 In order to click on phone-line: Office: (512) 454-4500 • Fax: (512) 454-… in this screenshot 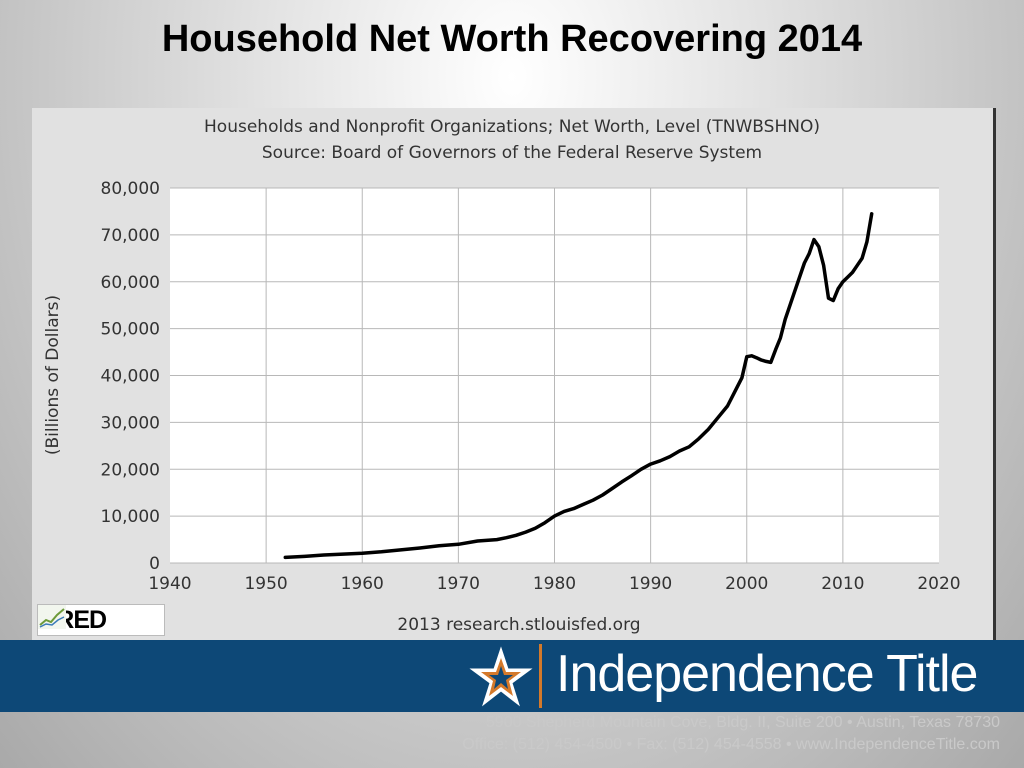, I will do `click(731, 744)`.